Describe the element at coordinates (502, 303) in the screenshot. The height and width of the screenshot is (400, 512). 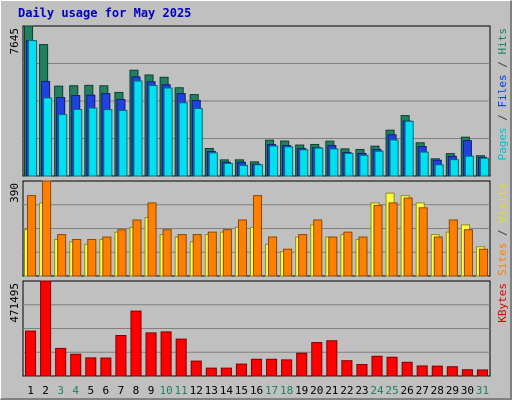
I see `axis-label-part-0: KBytes` at that location.